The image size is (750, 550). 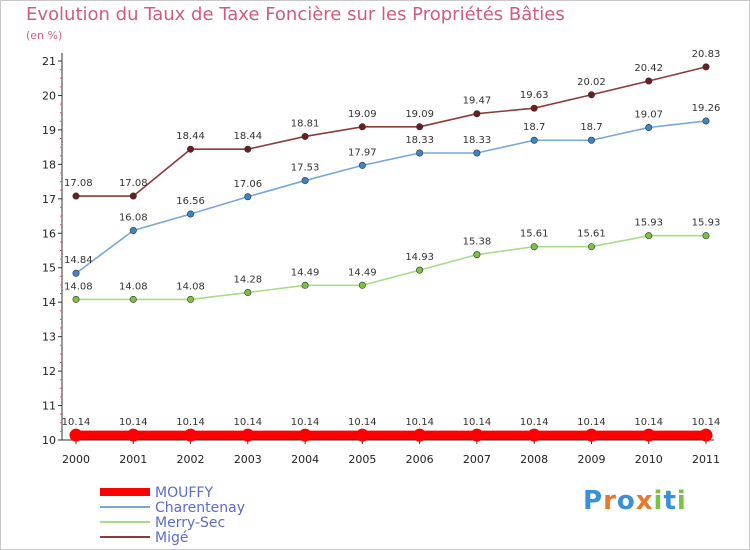 I want to click on y-tick-label: 10, so click(x=49, y=440).